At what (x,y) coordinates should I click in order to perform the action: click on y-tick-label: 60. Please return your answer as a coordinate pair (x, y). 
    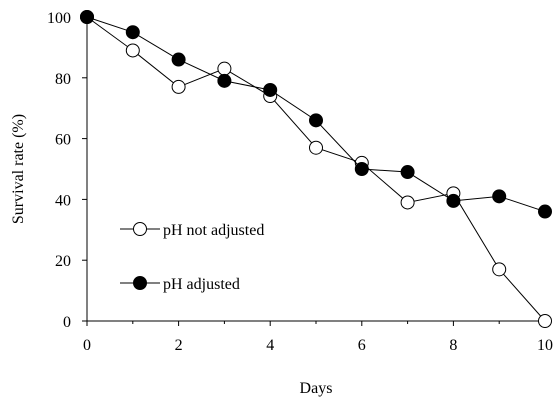
    Looking at the image, I should click on (63, 140).